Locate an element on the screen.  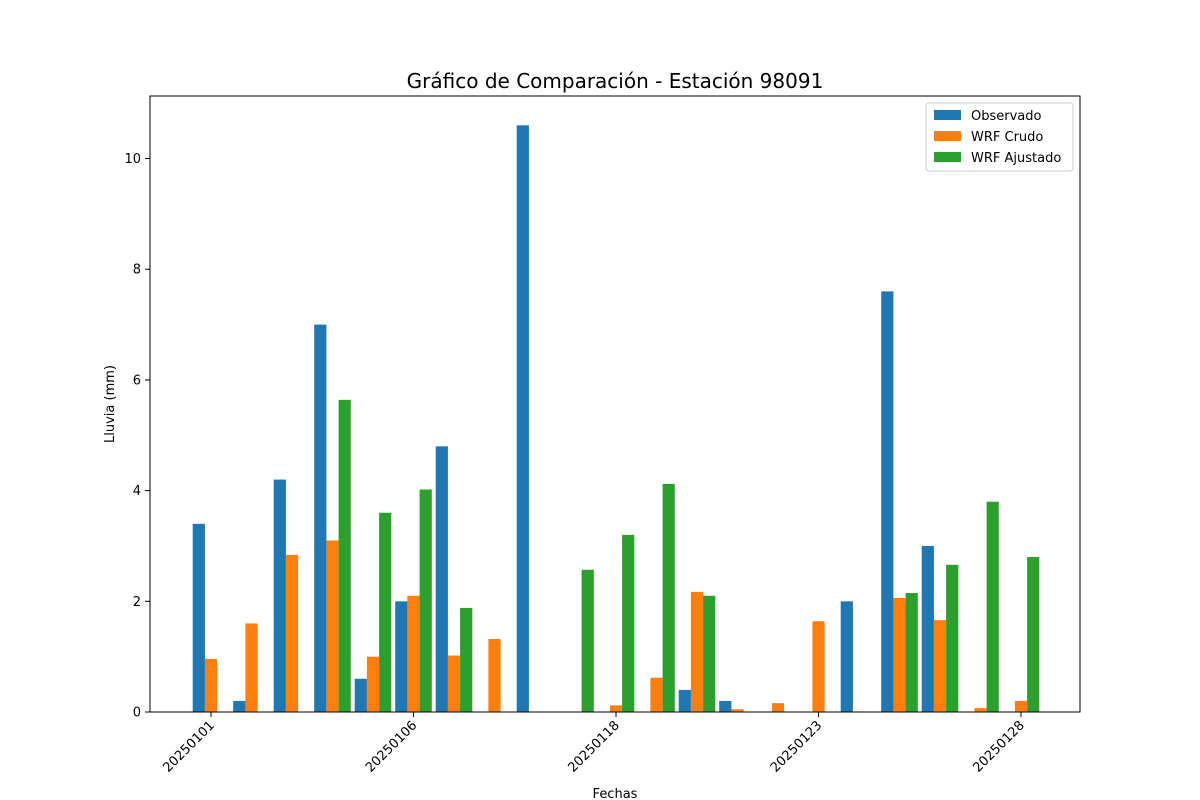
x-tick-label: 20250118 is located at coordinates (593, 746).